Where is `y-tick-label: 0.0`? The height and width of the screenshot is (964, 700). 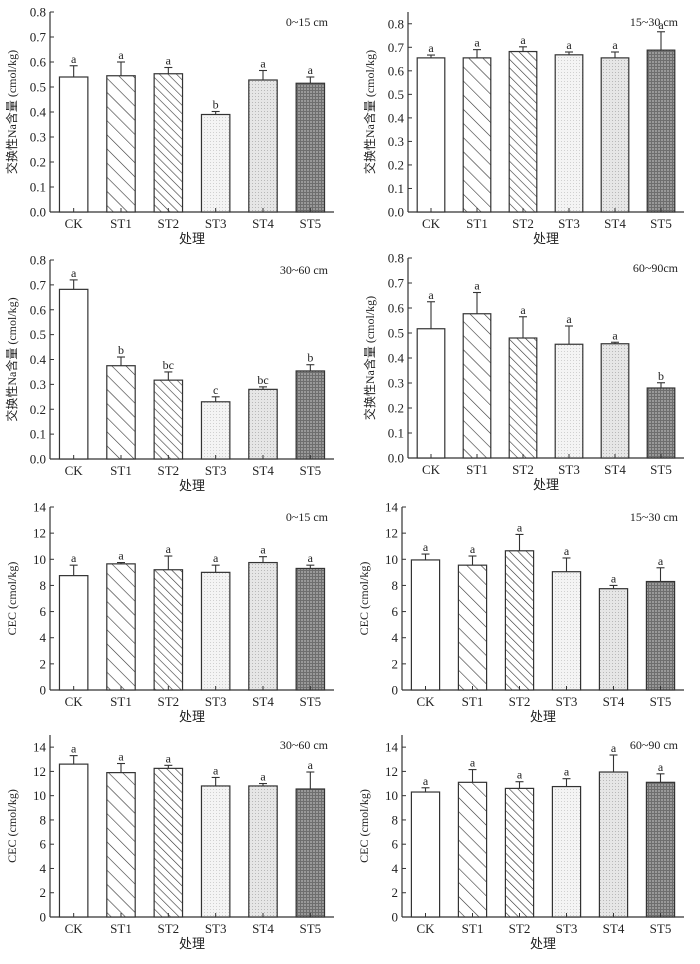 y-tick-label: 0.0 is located at coordinates (396, 458).